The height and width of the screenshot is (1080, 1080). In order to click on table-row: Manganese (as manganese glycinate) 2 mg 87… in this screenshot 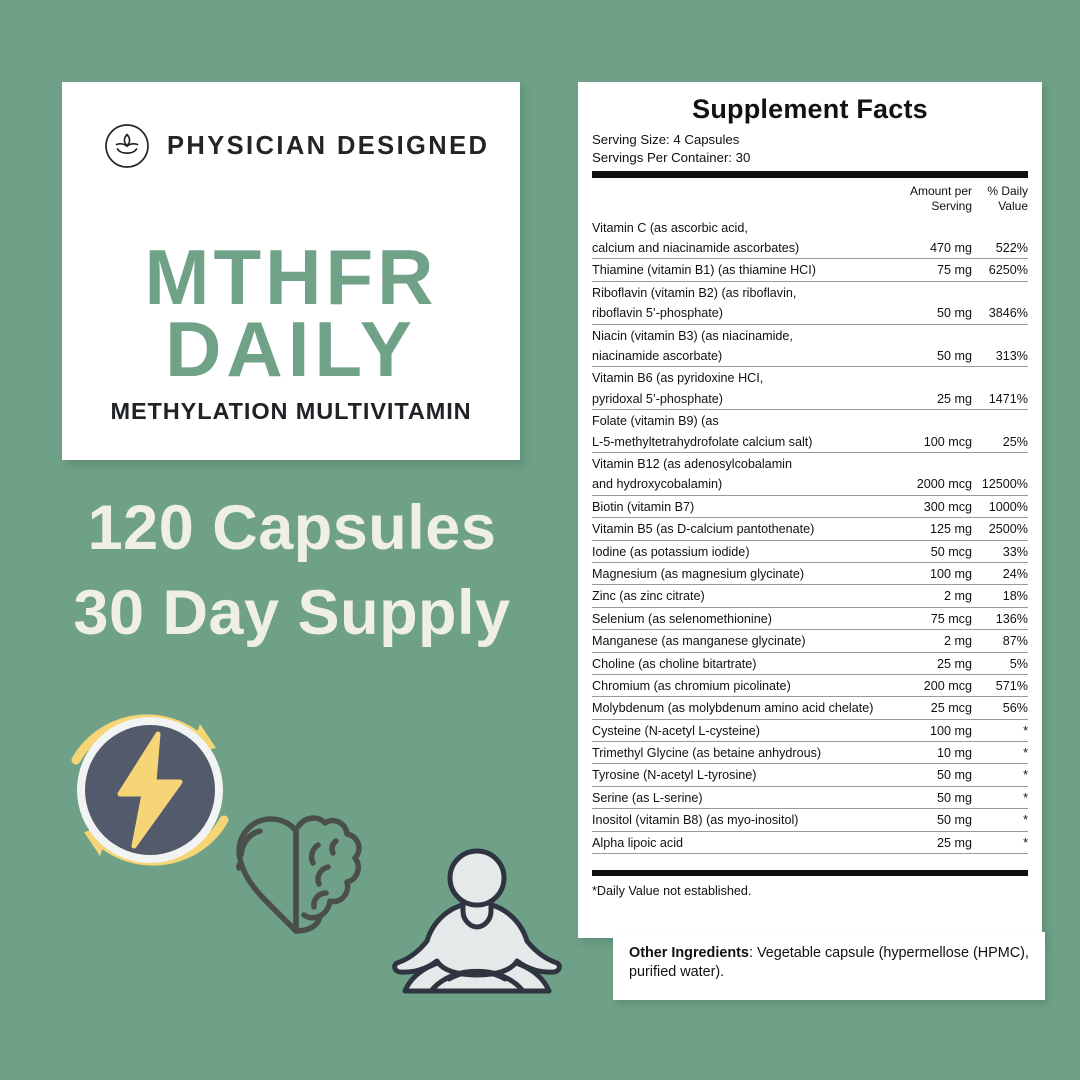, I will do `click(810, 641)`.